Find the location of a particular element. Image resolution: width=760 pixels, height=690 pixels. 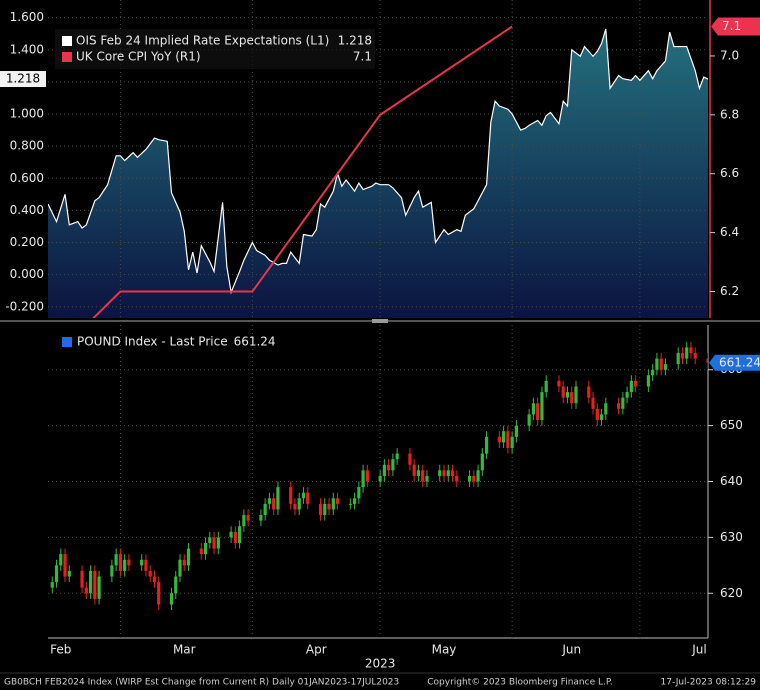

last-value-label: 661.24 is located at coordinates (739, 362).